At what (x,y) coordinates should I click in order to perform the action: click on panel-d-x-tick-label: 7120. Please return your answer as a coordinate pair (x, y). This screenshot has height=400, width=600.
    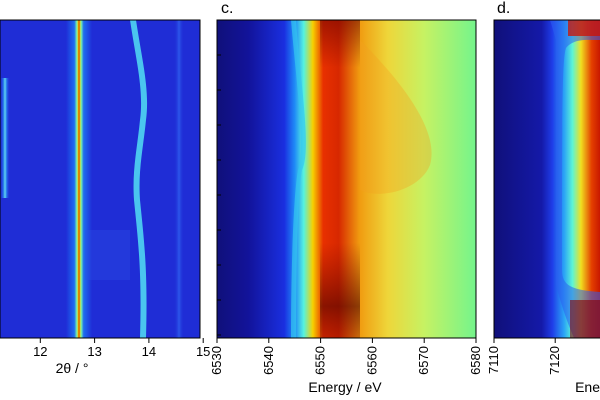
    Looking at the image, I should click on (554, 360).